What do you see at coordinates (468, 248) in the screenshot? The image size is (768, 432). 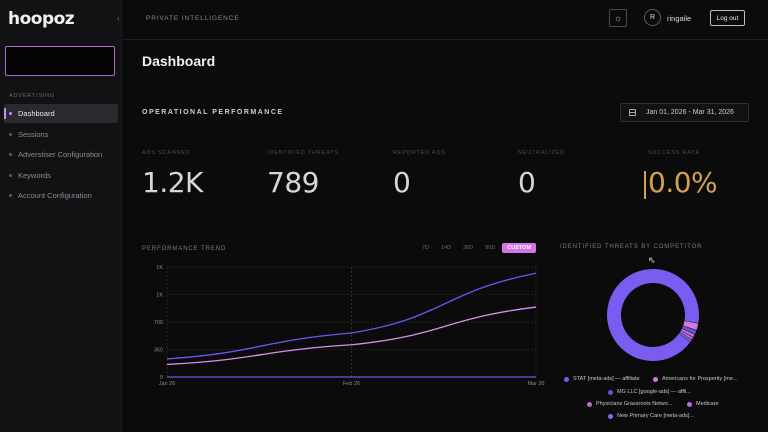 I see `range-tab-30d: 30D` at bounding box center [468, 248].